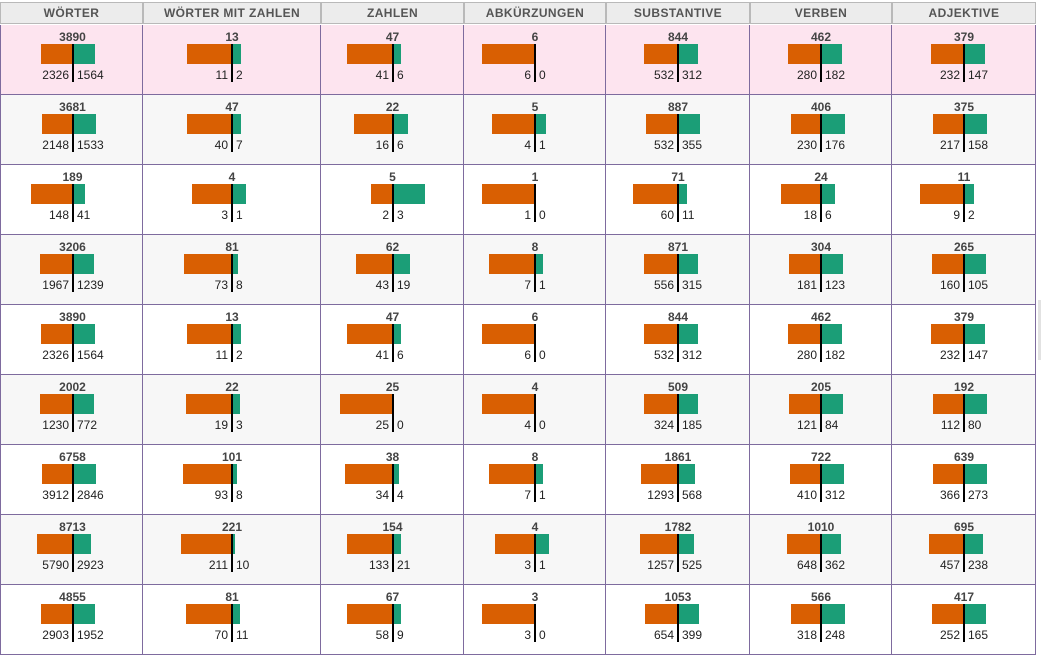  Describe the element at coordinates (392, 410) in the screenshot. I see `table-cell: 25 25 0` at that location.